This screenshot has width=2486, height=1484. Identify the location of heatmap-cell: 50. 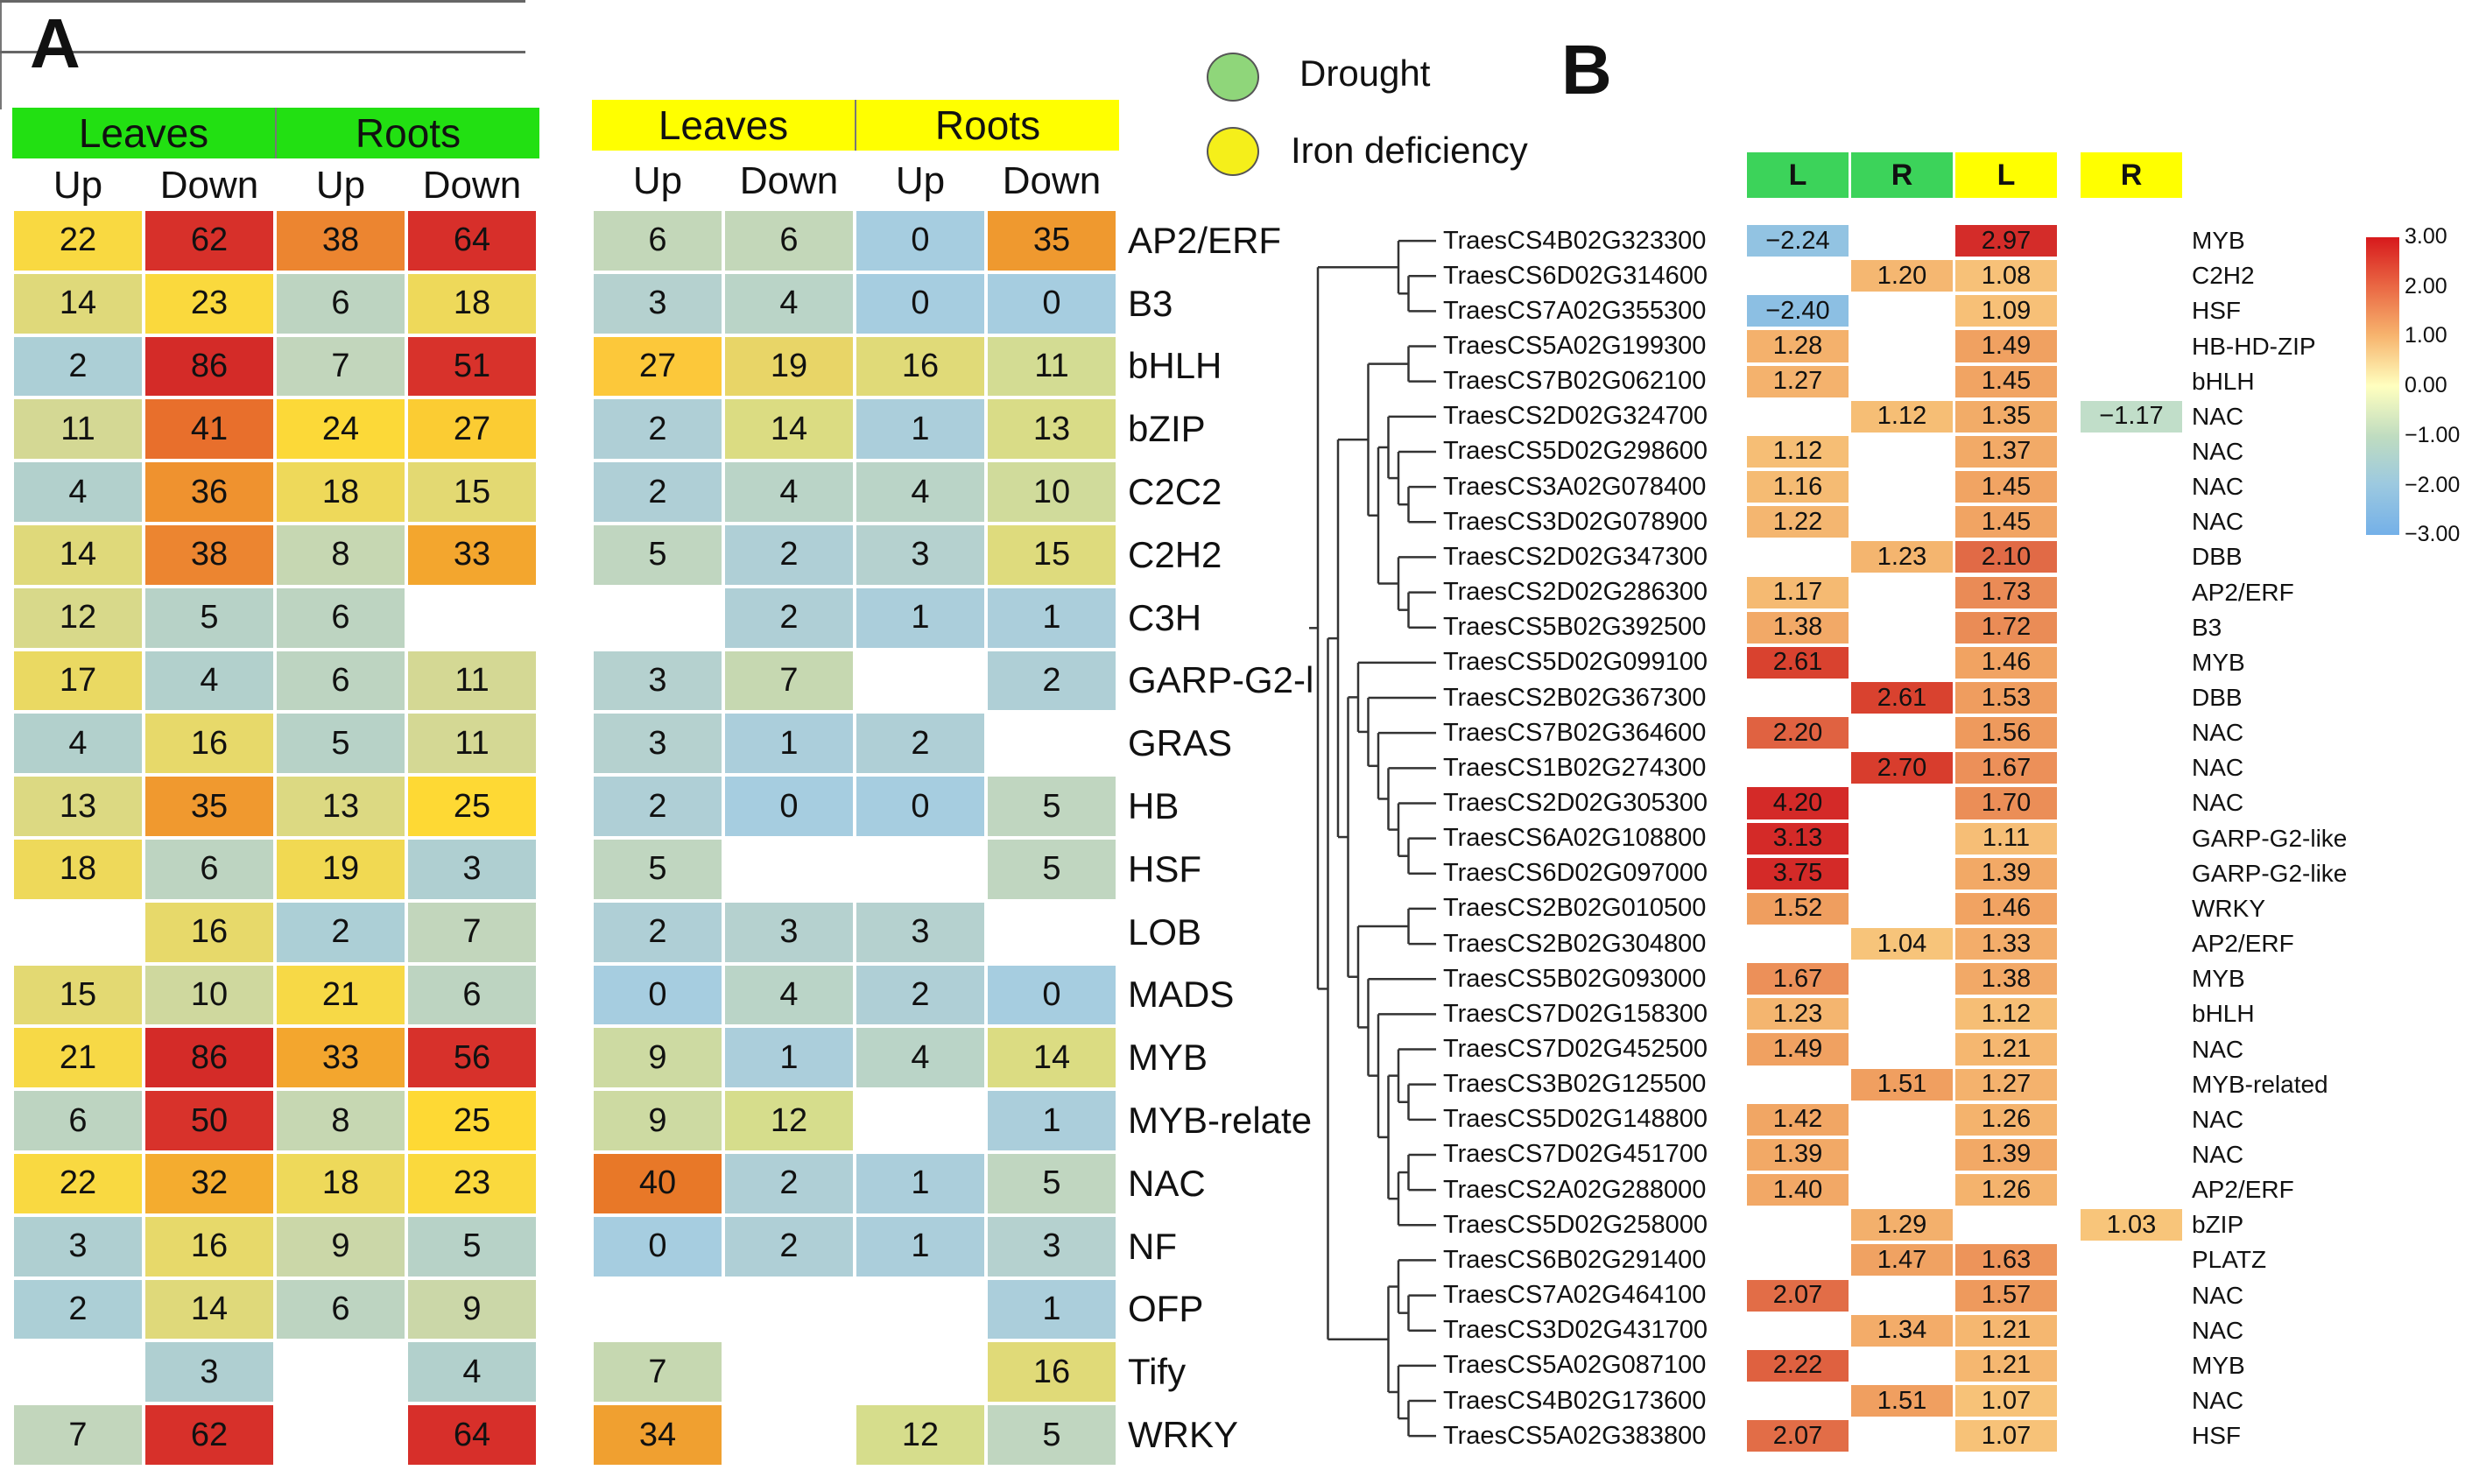
(209, 1120).